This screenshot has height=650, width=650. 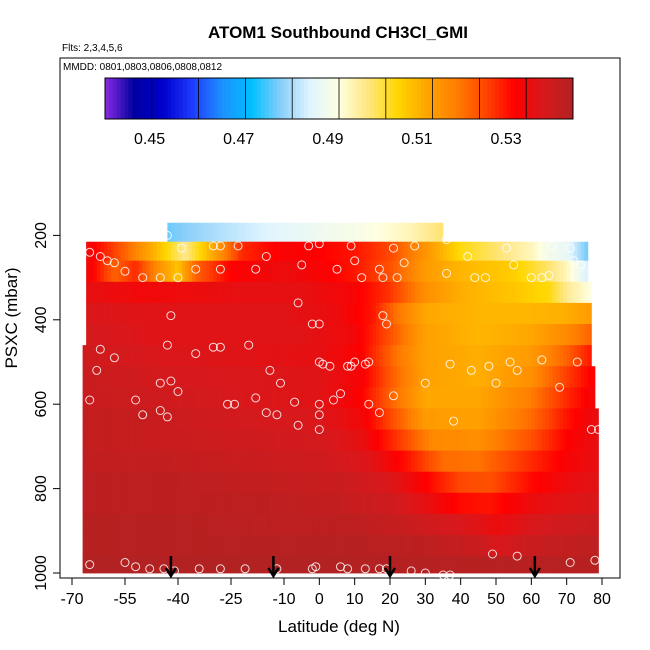 What do you see at coordinates (319, 599) in the screenshot?
I see `x-tick-label: 0` at bounding box center [319, 599].